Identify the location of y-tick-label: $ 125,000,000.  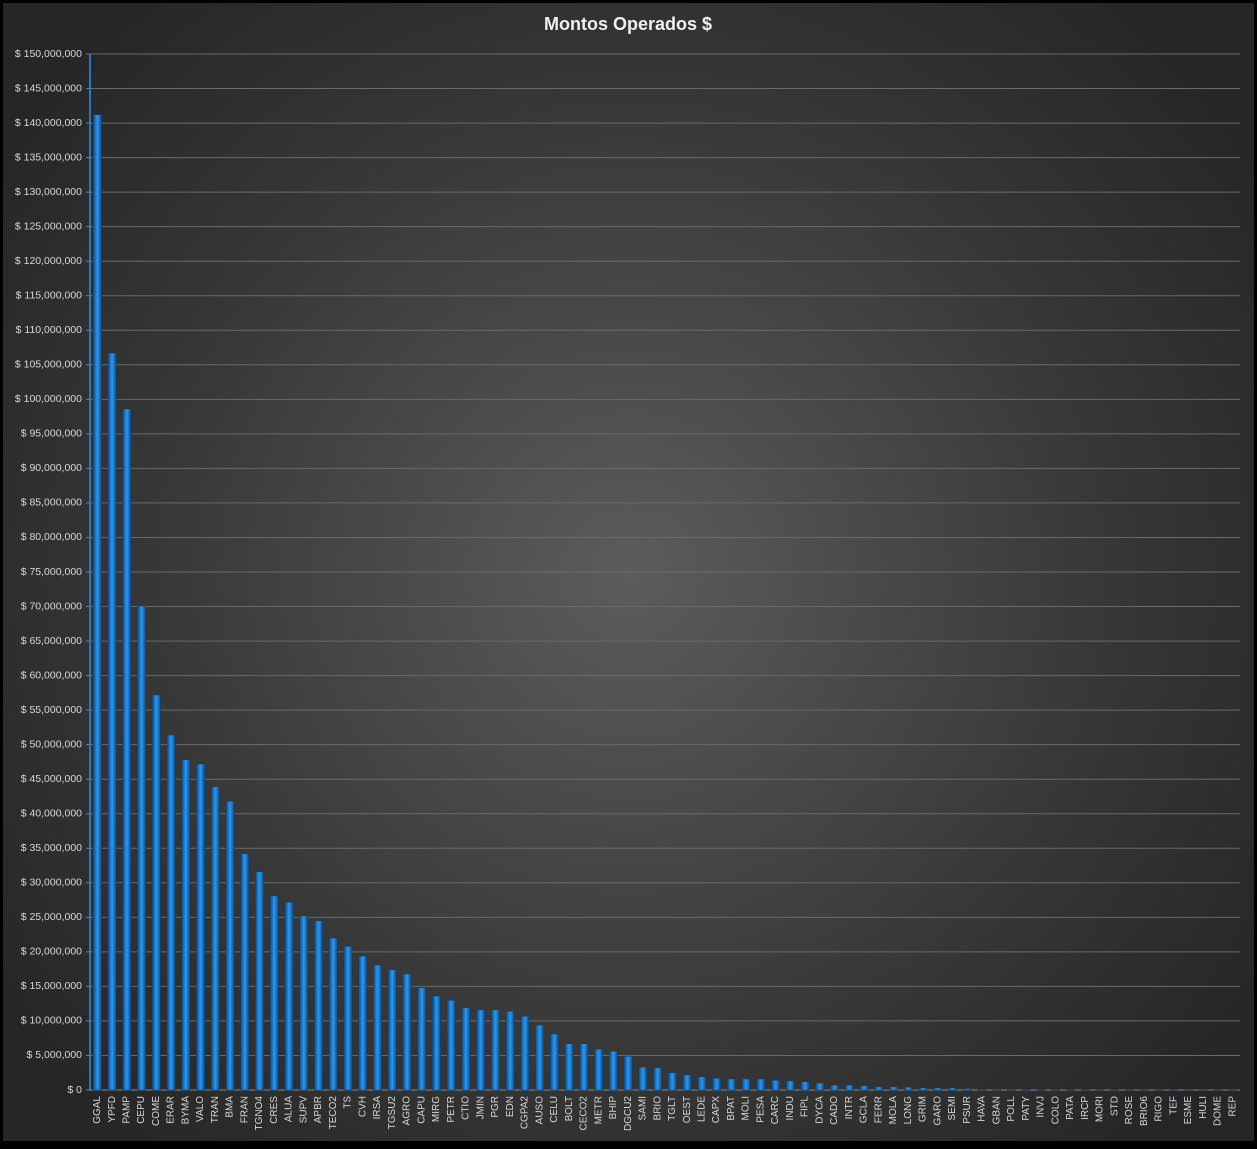
(48, 226).